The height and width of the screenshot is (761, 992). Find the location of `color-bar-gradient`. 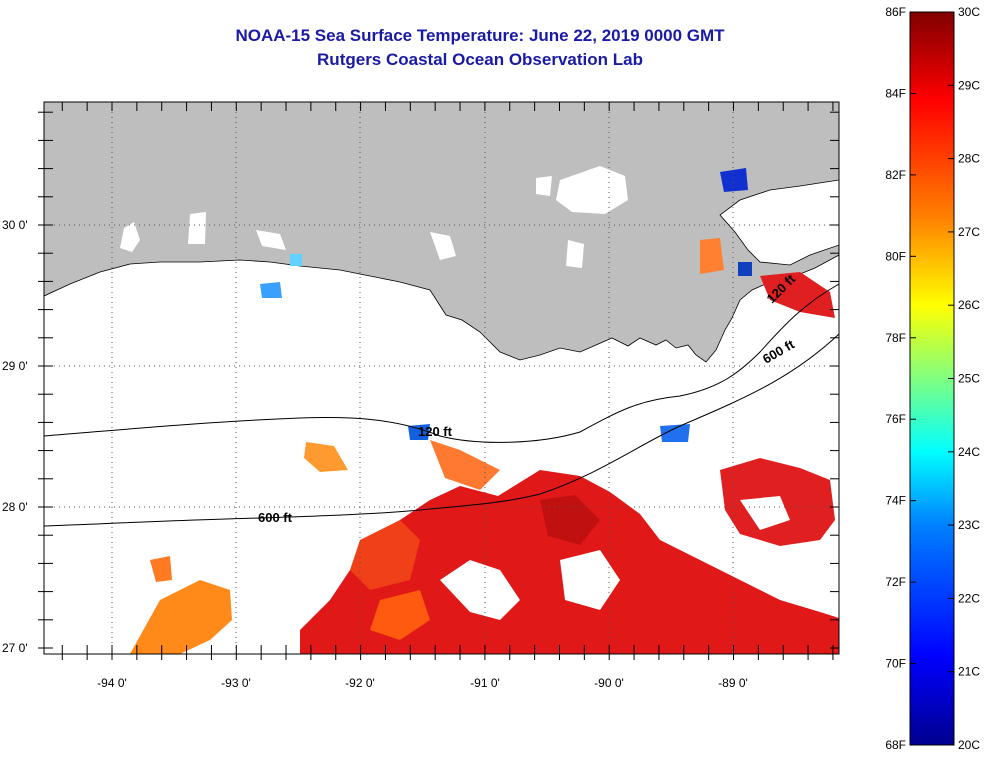

color-bar-gradient is located at coordinates (932, 378).